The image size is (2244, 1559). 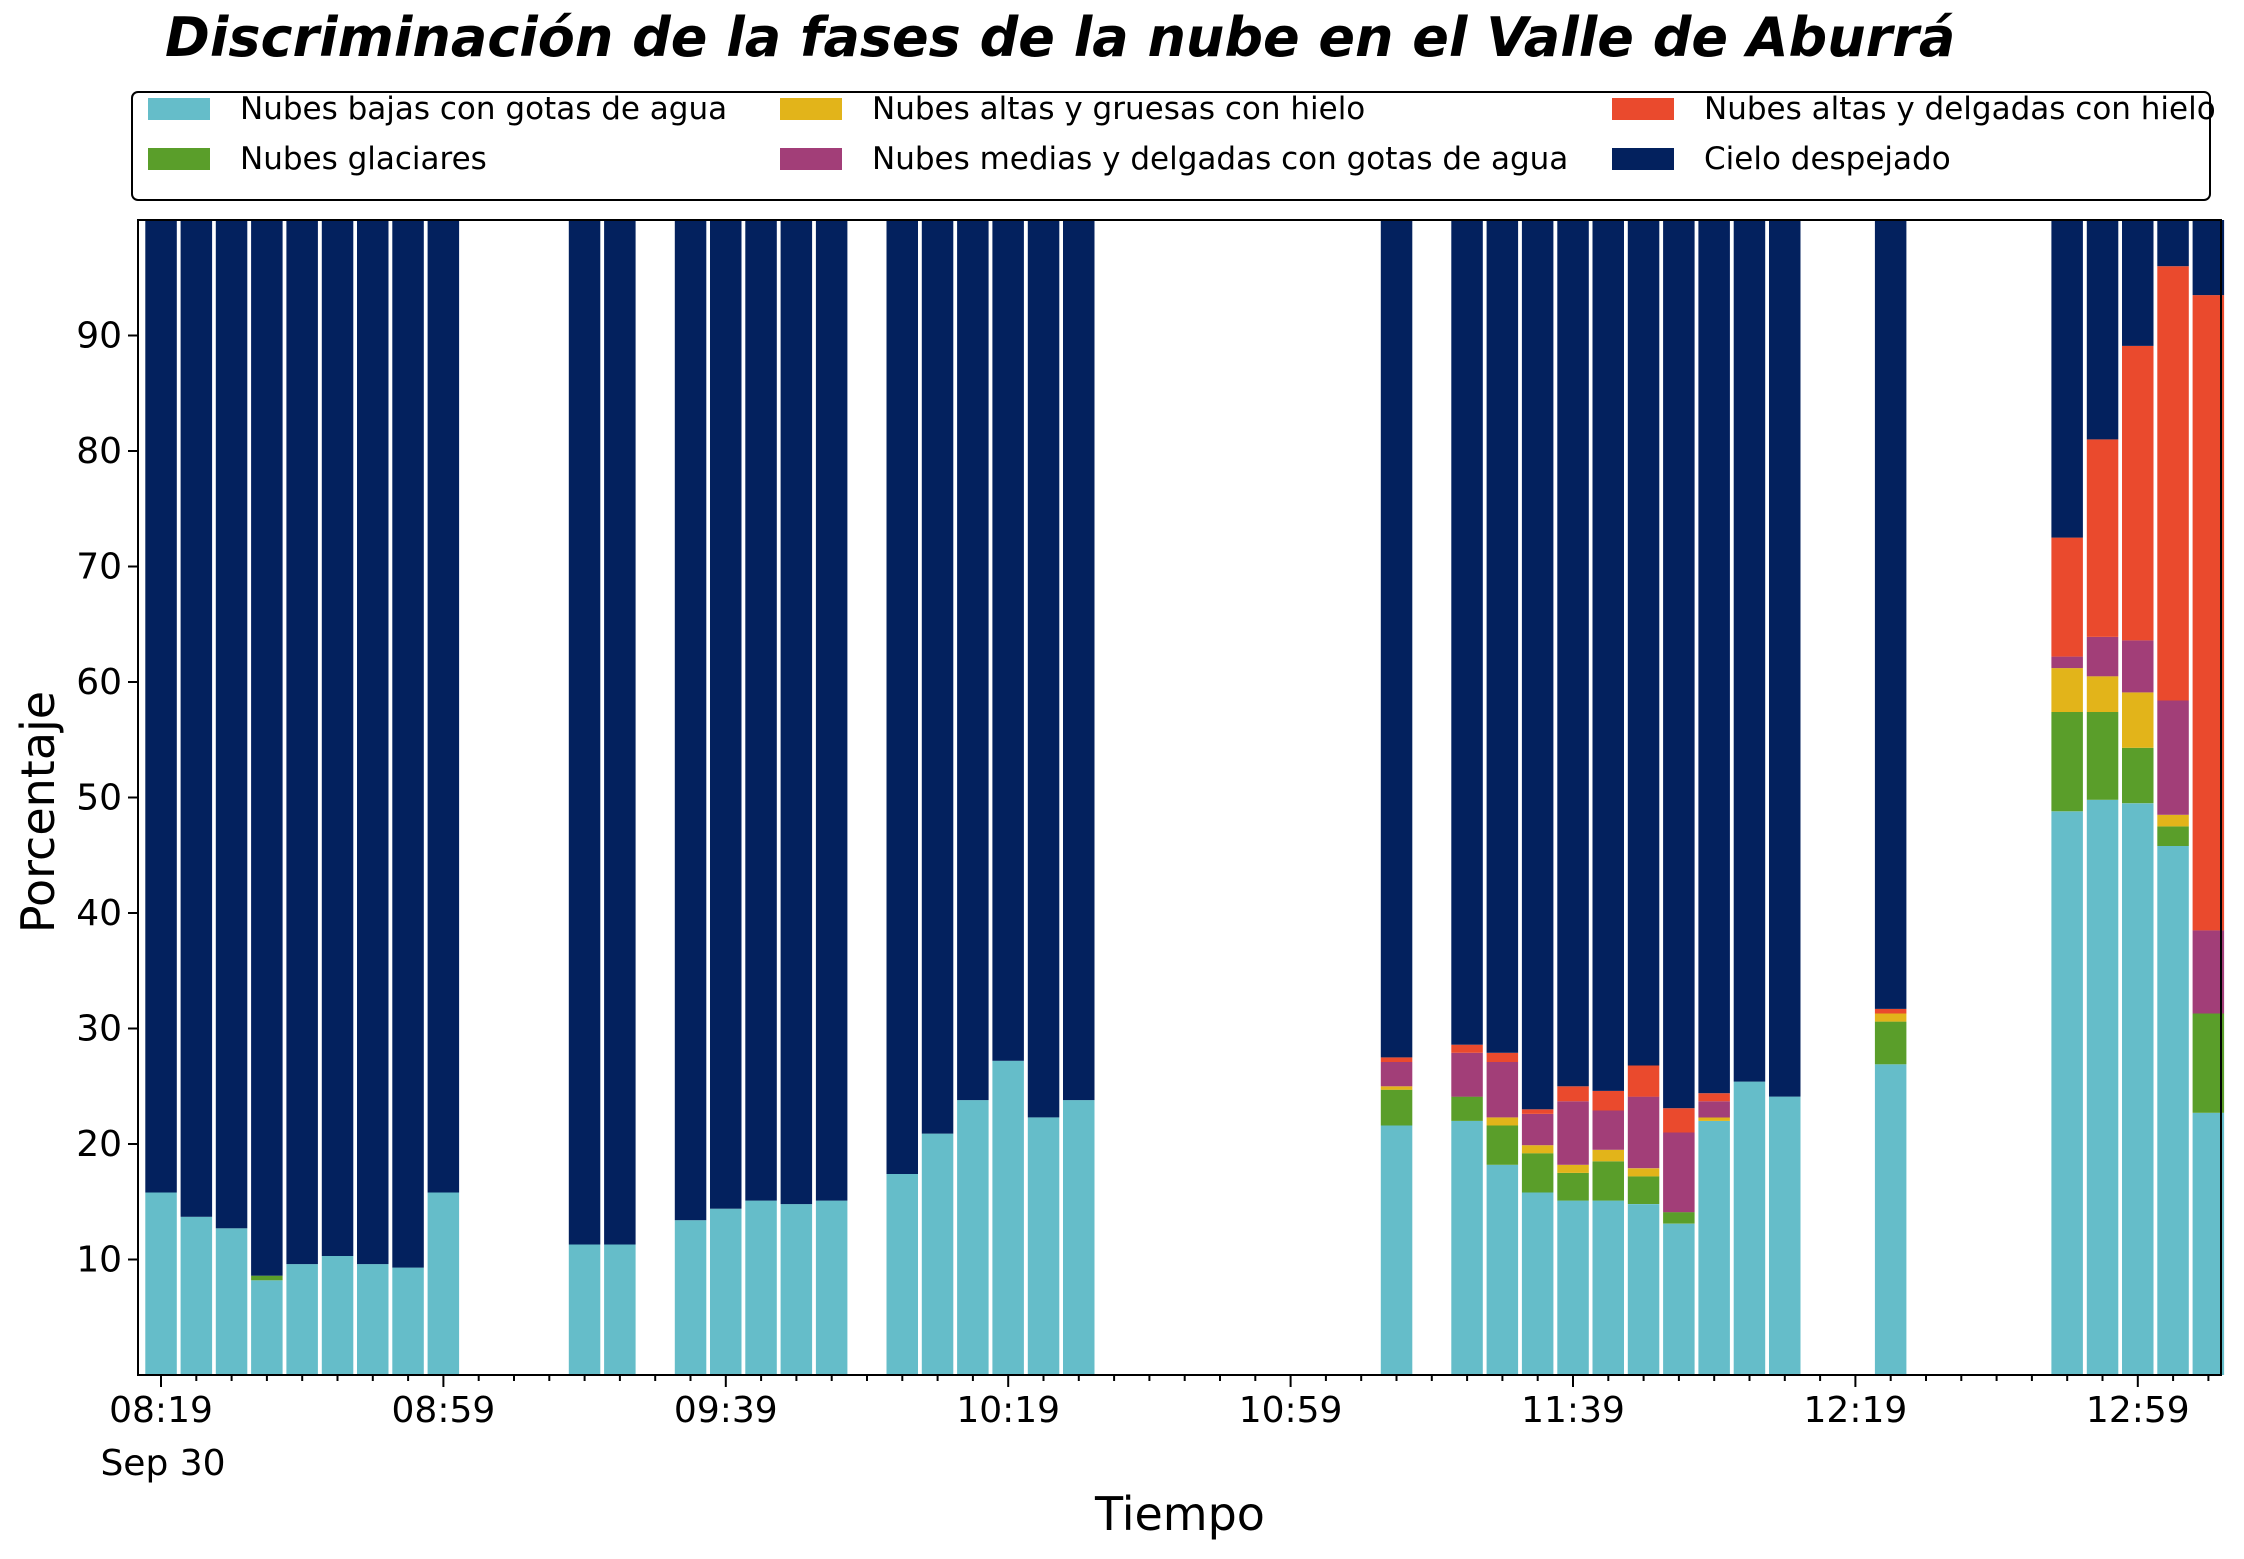 What do you see at coordinates (99, 451) in the screenshot?
I see `y-tick-label: 80` at bounding box center [99, 451].